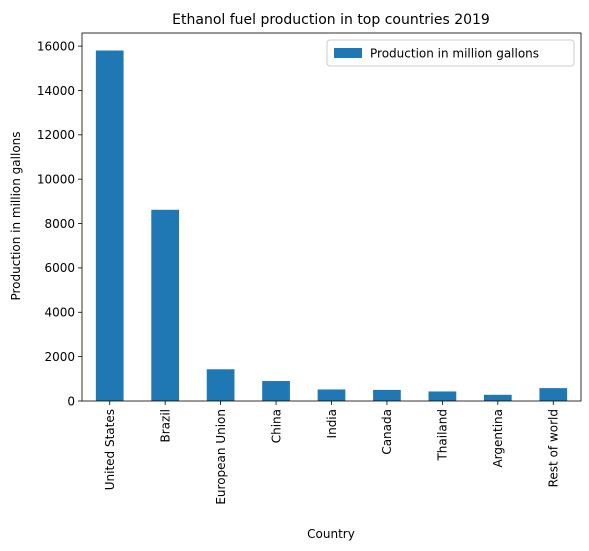 The width and height of the screenshot is (589, 551). Describe the element at coordinates (59, 357) in the screenshot. I see `y-tick-label-1: 2000` at that location.